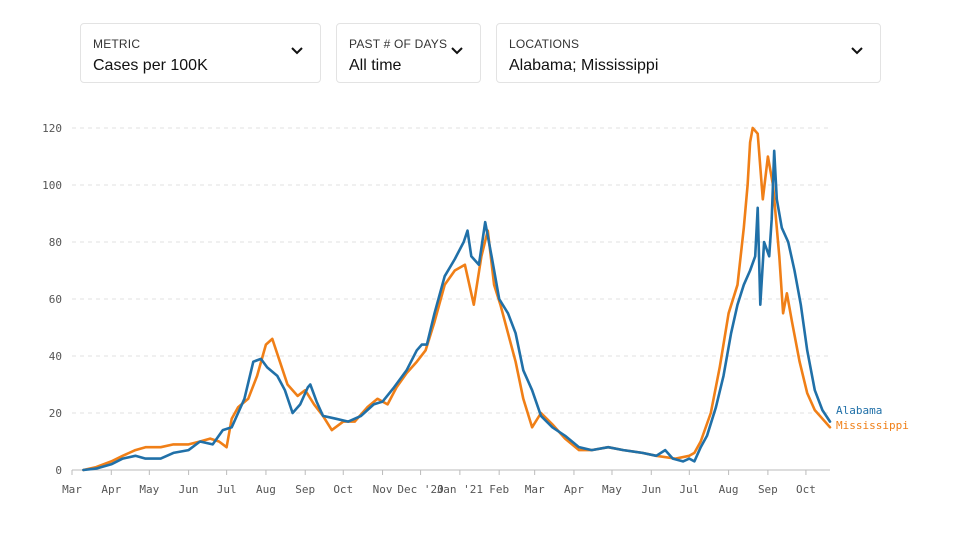 This screenshot has height=538, width=960. I want to click on y-tick-label: 80, so click(55, 242).